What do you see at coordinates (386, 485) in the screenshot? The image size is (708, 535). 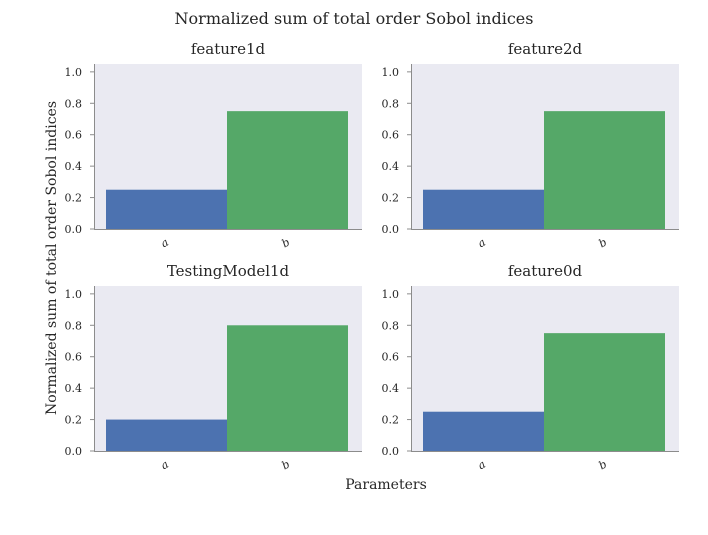 I see `x-axis-label: Parameters` at bounding box center [386, 485].